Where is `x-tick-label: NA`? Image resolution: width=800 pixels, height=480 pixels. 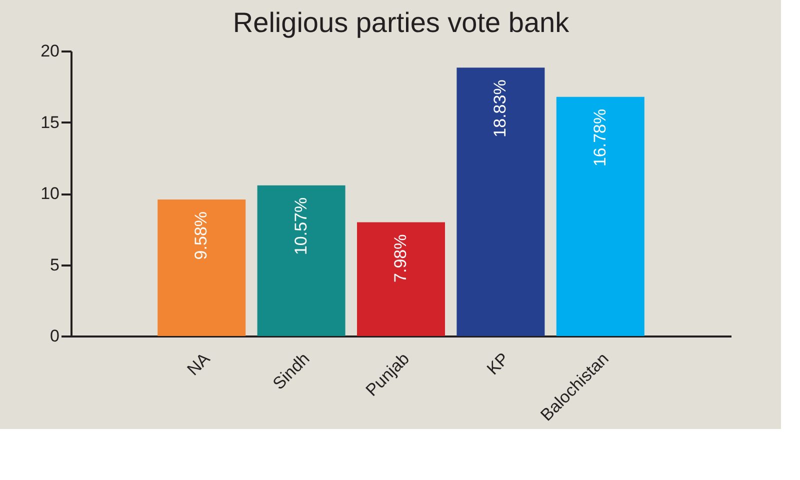
x-tick-label: NA is located at coordinates (198, 364).